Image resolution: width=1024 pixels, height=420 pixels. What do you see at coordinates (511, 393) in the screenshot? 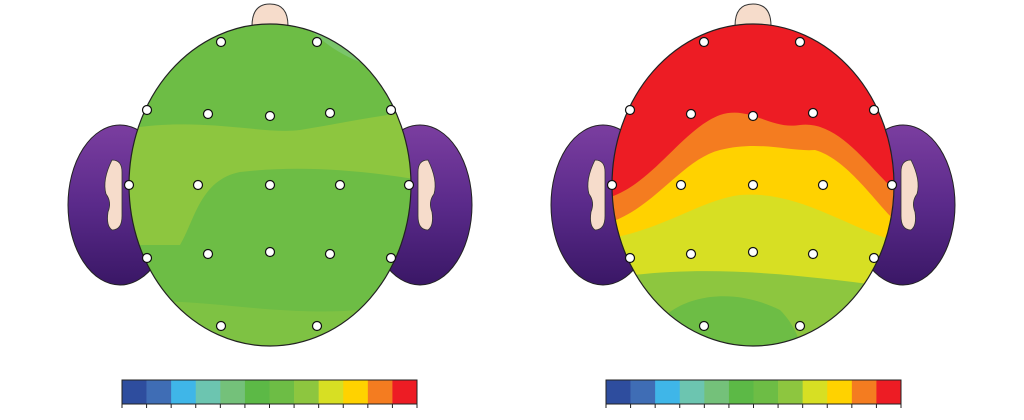
I see `colorbars` at bounding box center [511, 393].